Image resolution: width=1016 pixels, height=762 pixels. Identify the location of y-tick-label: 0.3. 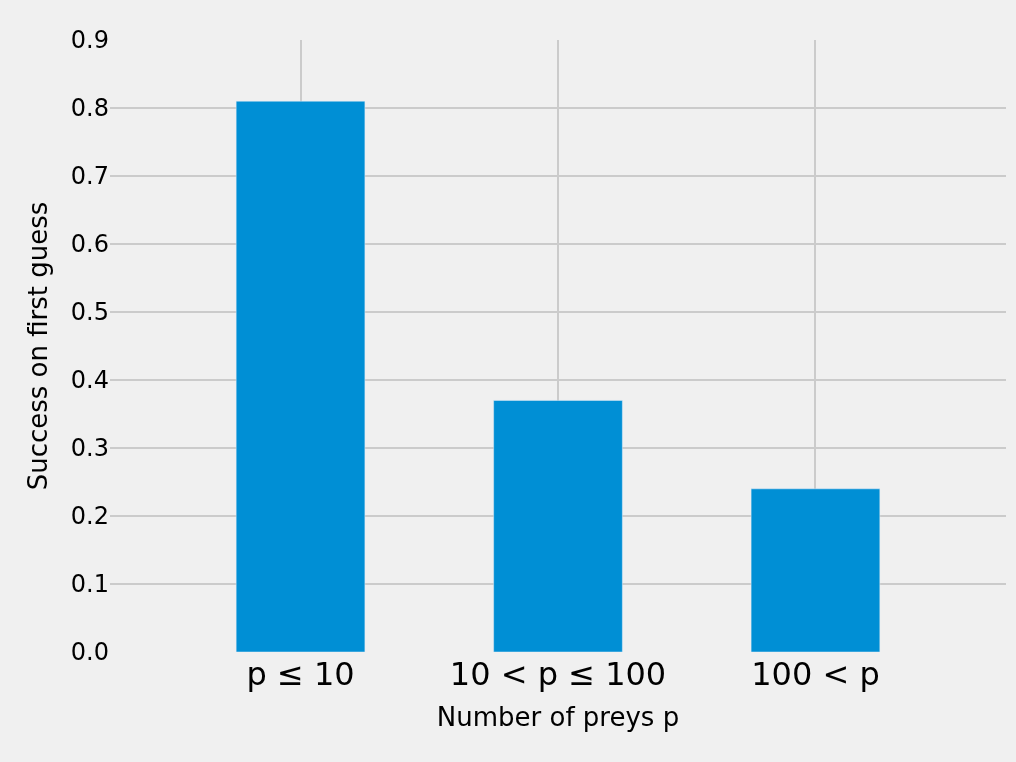
(89, 448).